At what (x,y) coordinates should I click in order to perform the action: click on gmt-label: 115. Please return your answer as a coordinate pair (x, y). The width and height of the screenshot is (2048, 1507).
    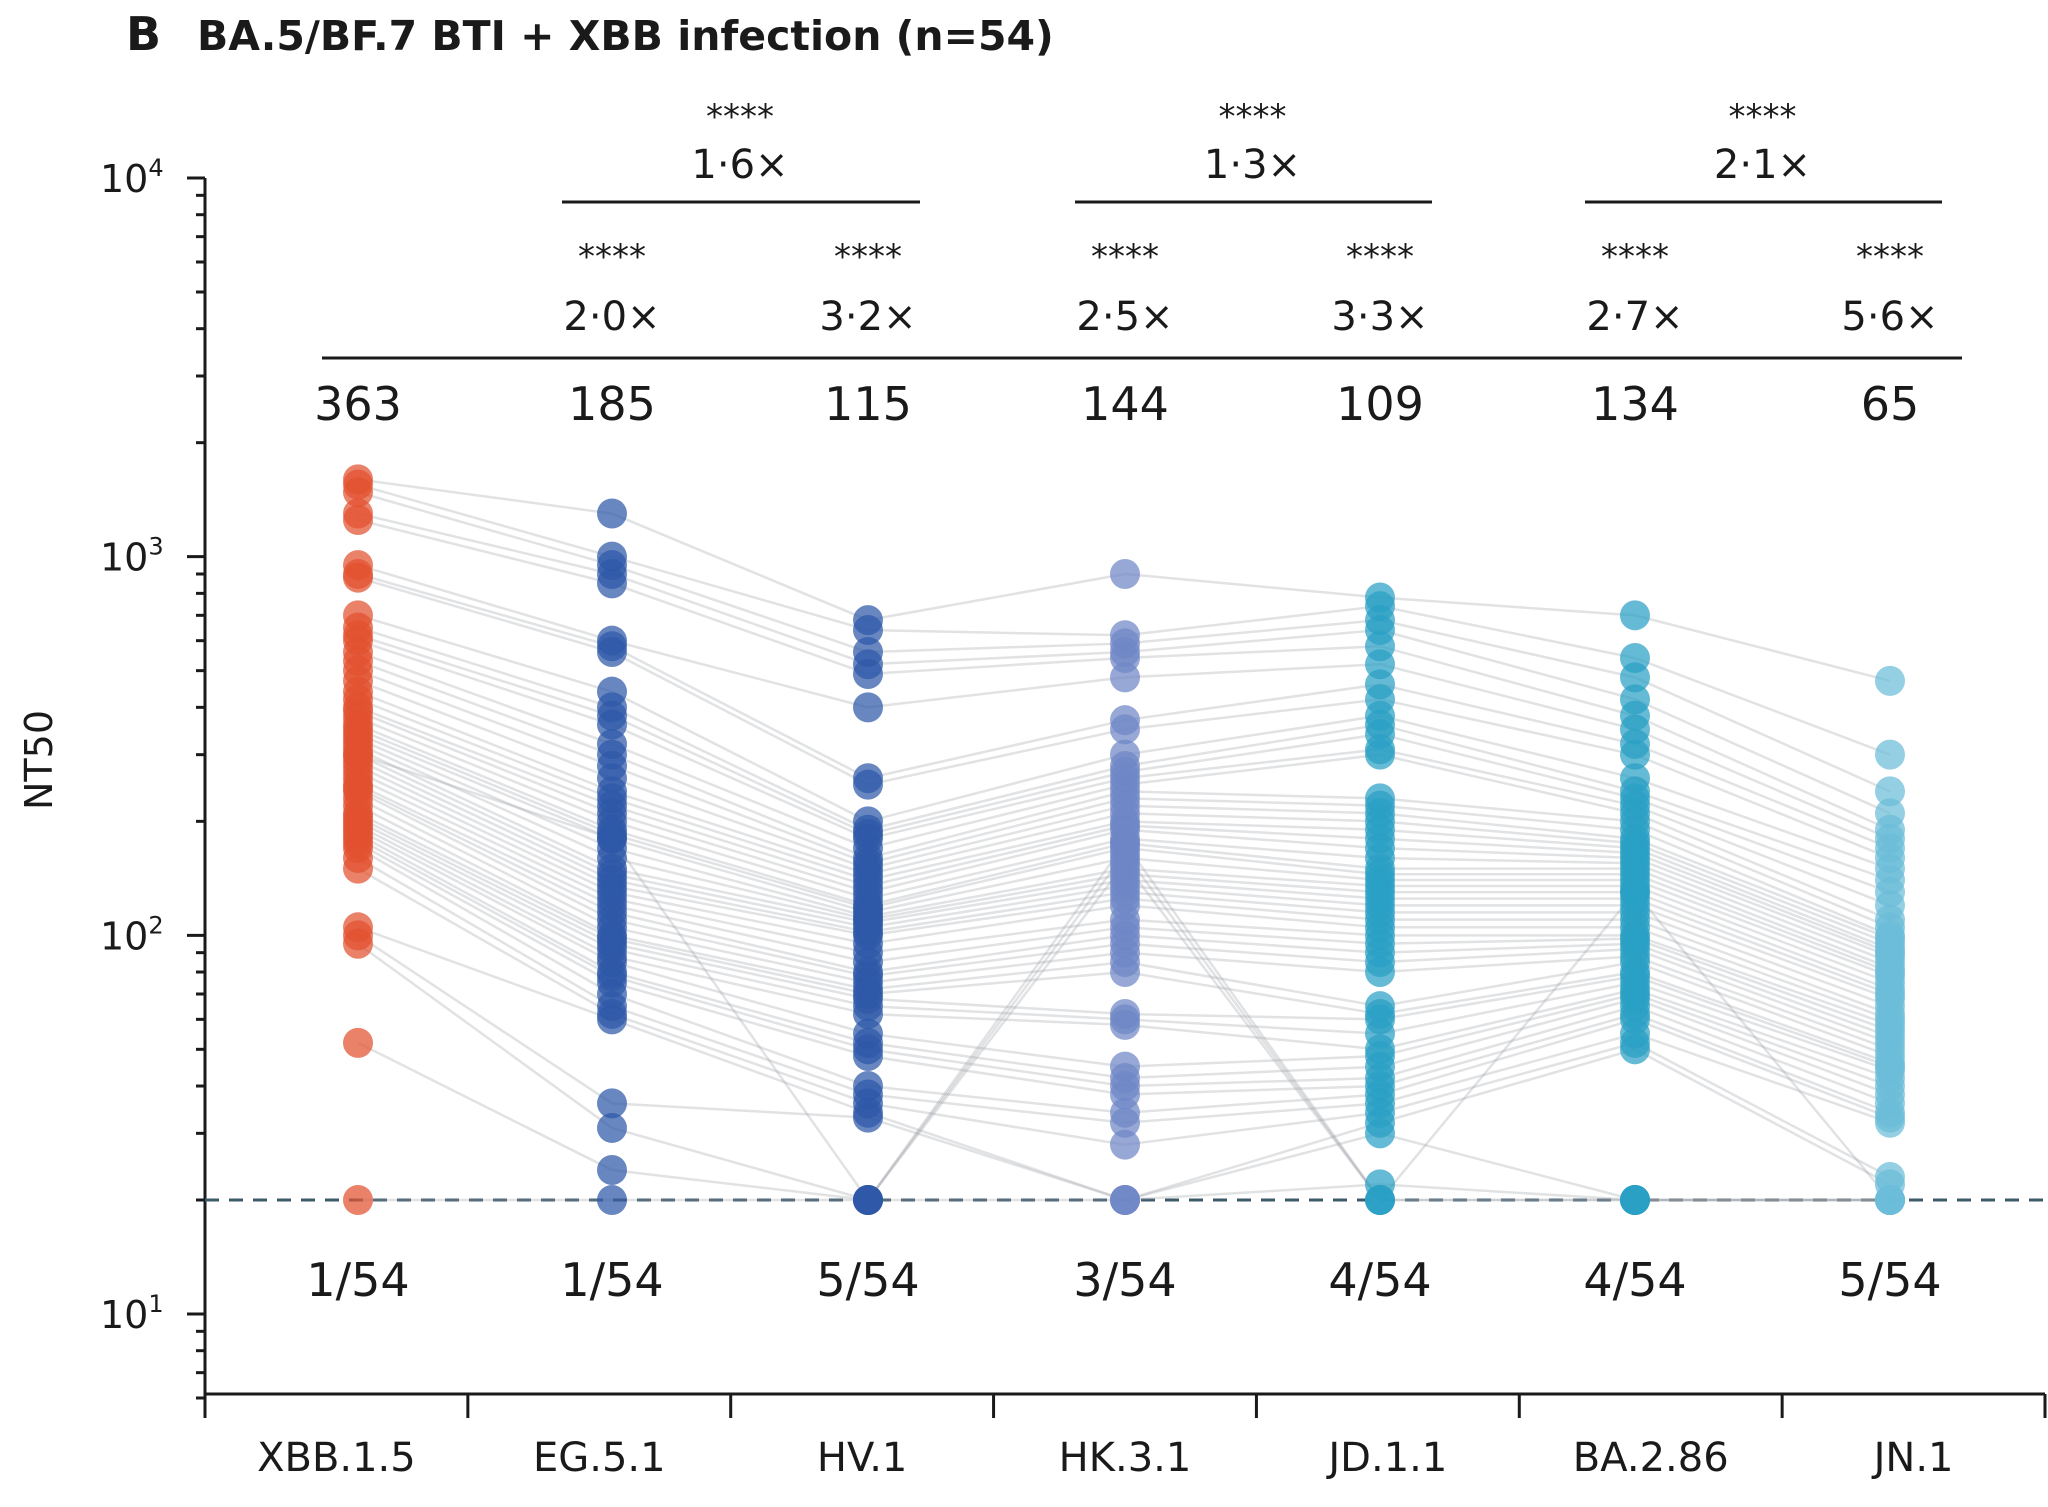
    Looking at the image, I should click on (868, 404).